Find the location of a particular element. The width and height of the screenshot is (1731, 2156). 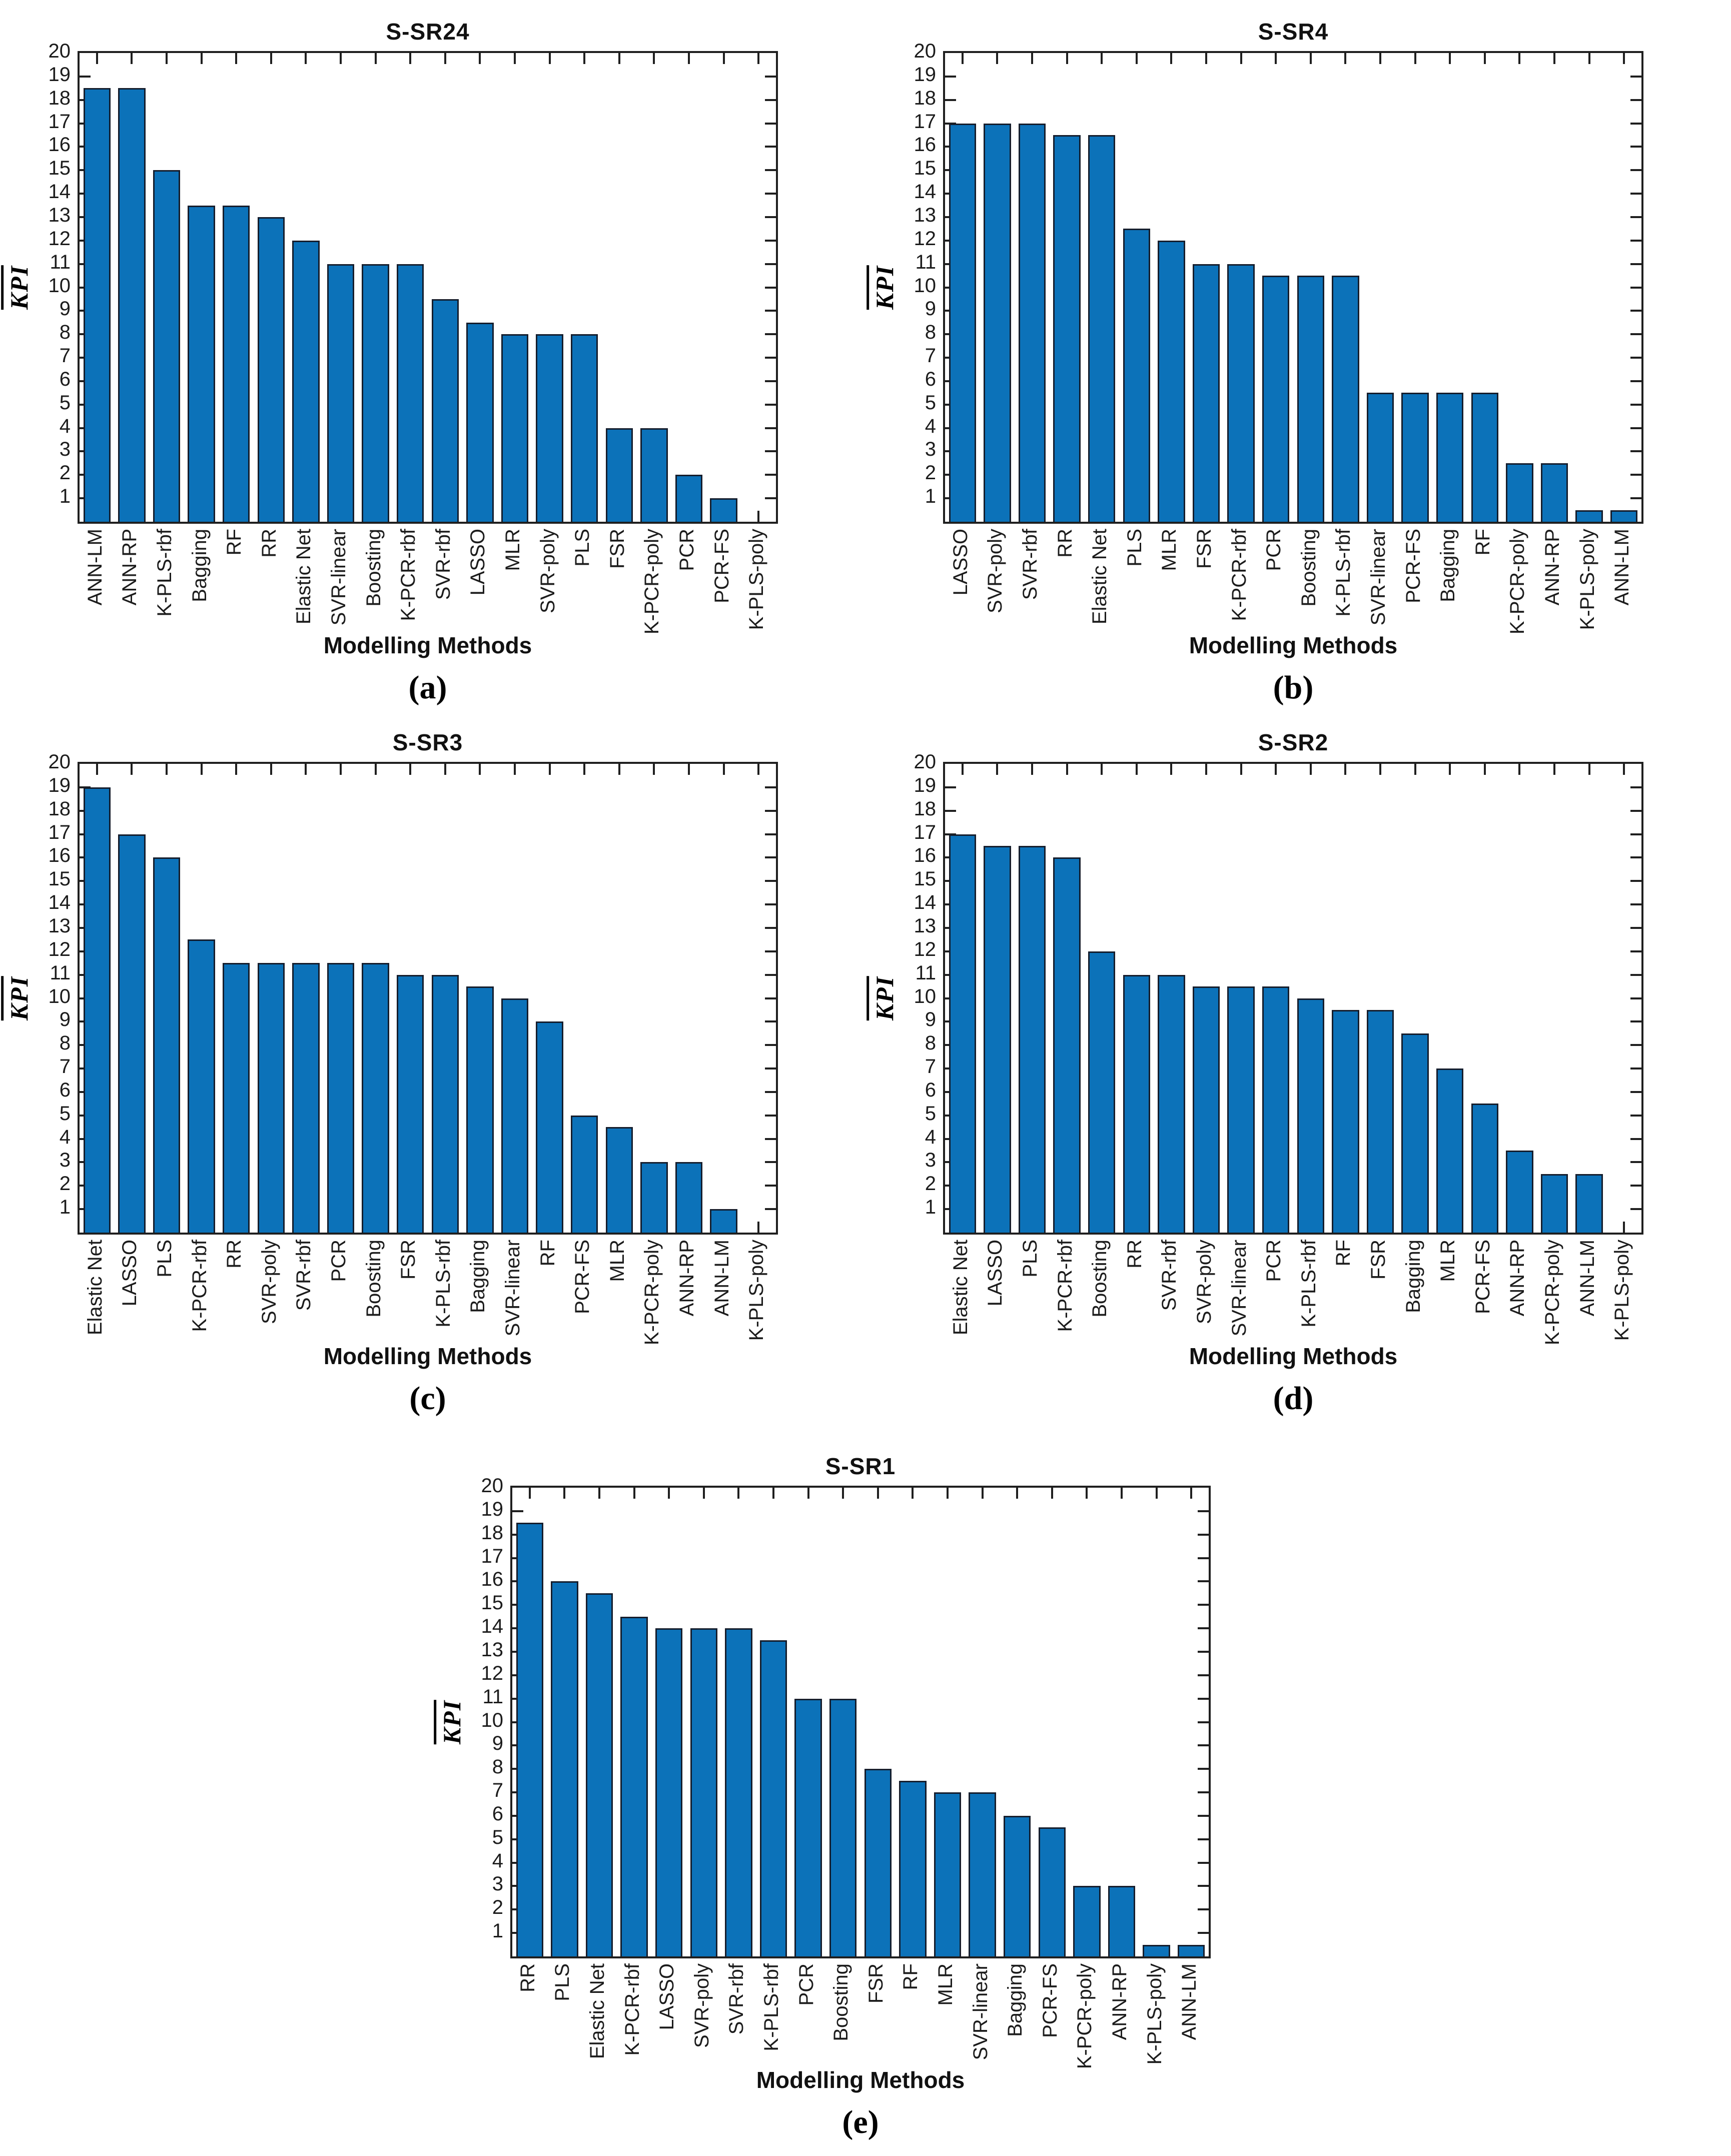

y-tick-label: 8 is located at coordinates (930, 332).